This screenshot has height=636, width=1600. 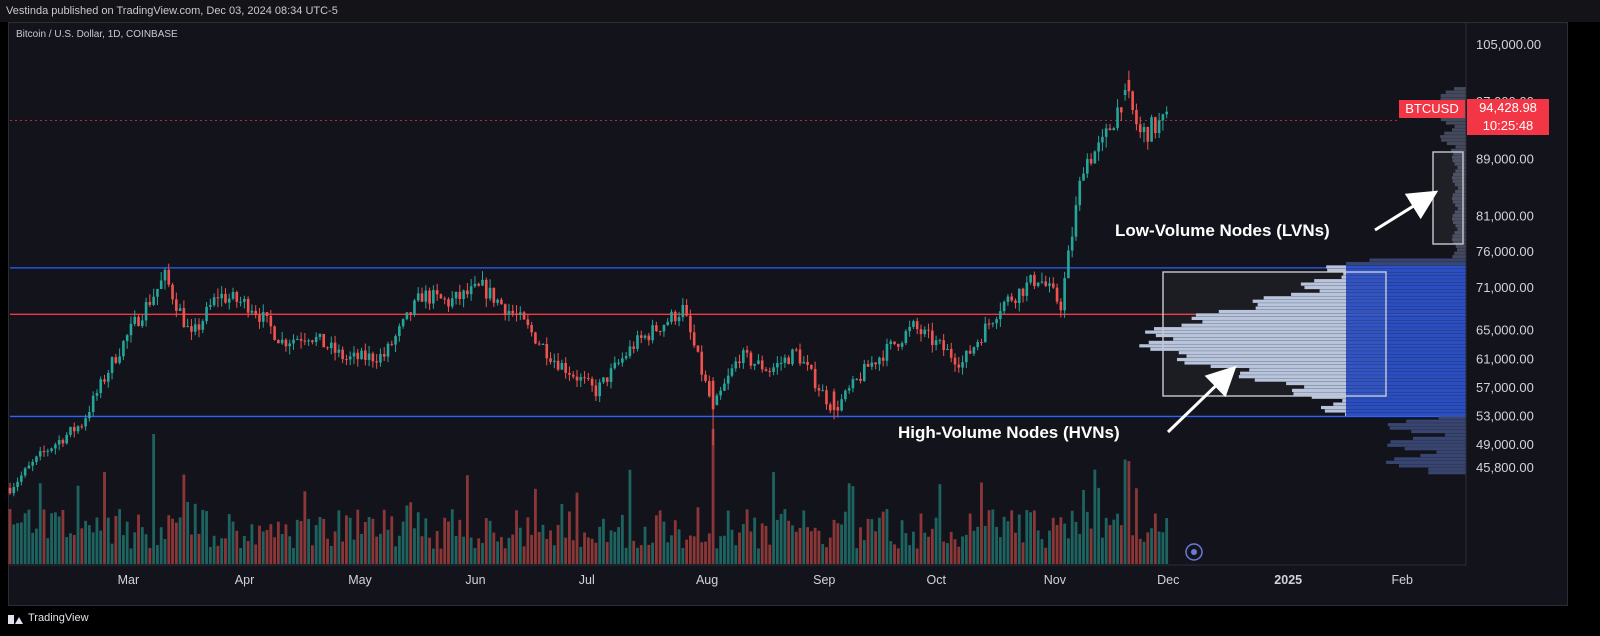 What do you see at coordinates (1505, 358) in the screenshot?
I see `price-axis-tick: 61,000.00` at bounding box center [1505, 358].